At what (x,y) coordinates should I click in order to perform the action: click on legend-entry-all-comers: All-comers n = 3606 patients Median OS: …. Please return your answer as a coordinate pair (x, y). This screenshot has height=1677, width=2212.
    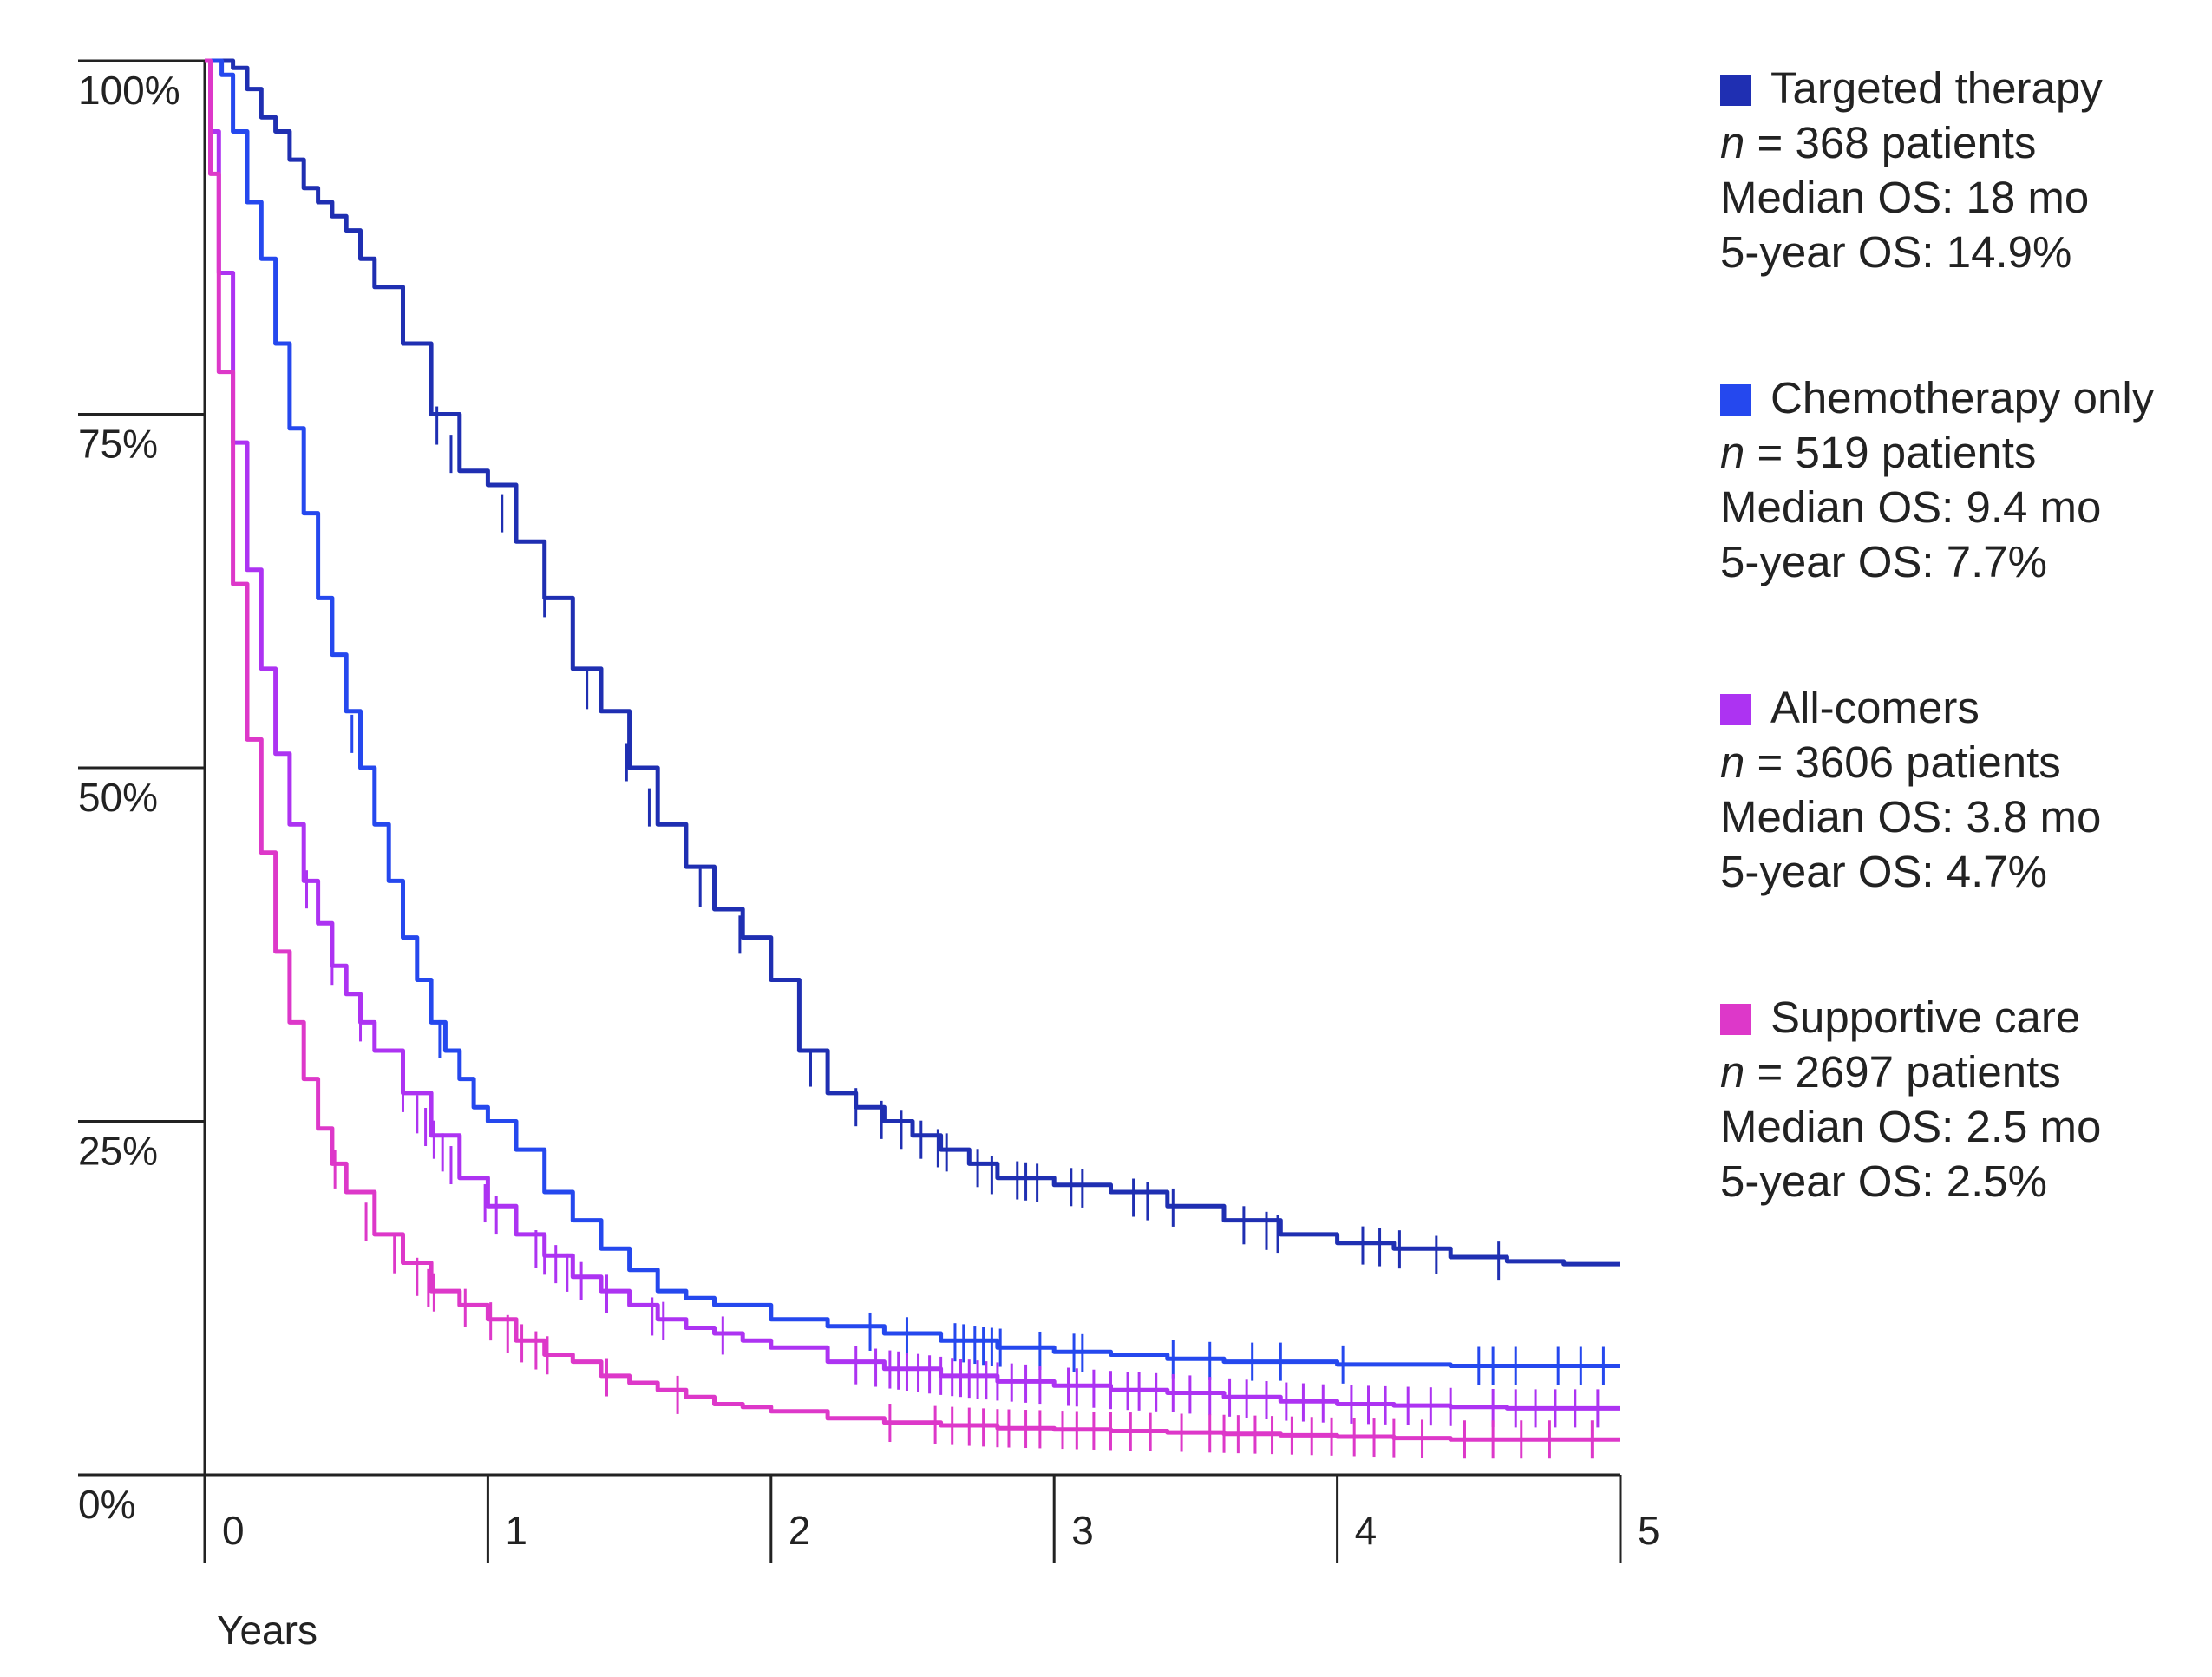
    Looking at the image, I should click on (1963, 789).